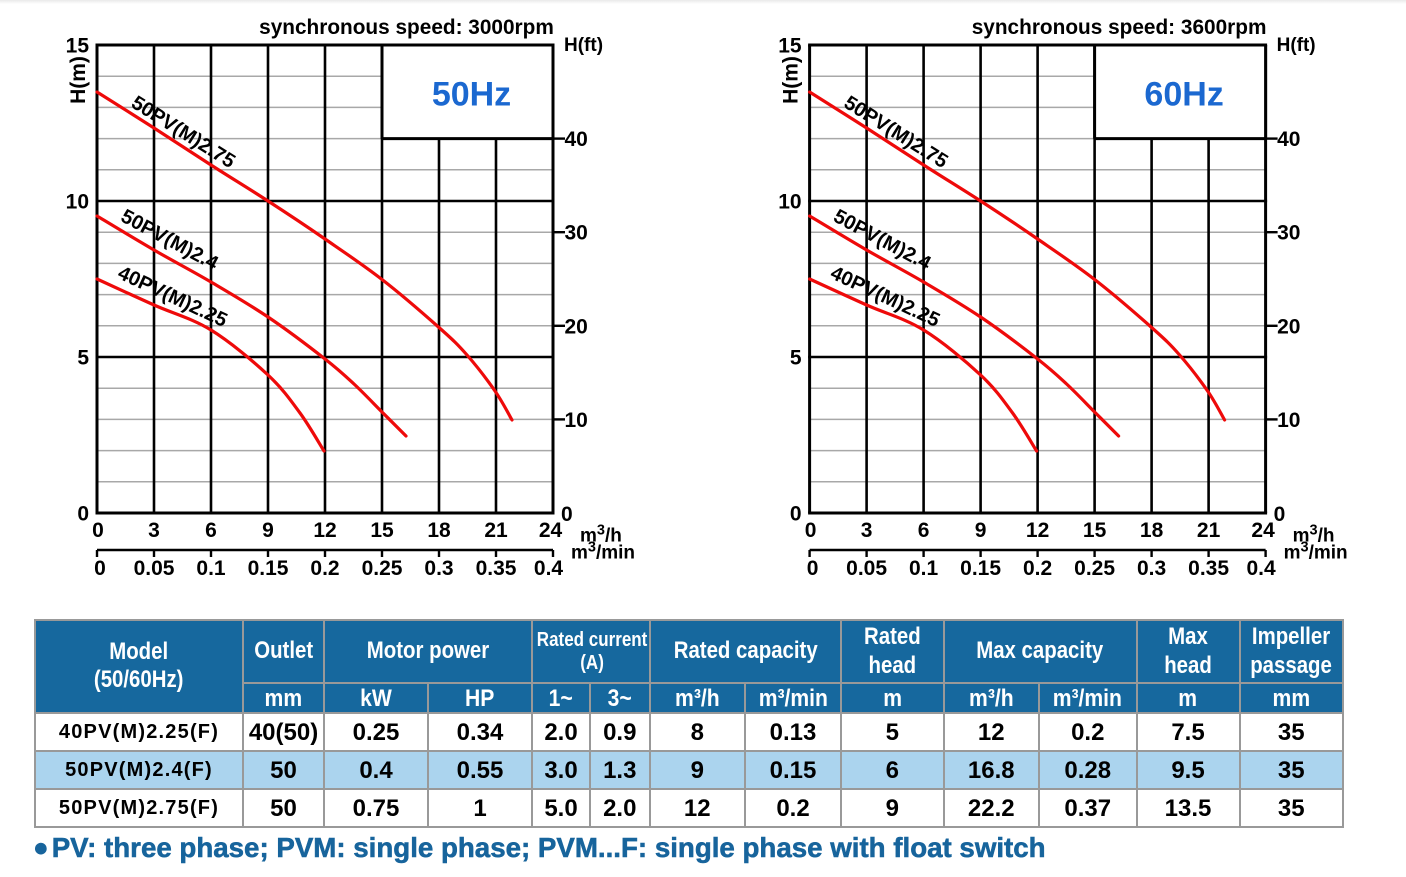  Describe the element at coordinates (1183, 95) in the screenshot. I see `svg-text: 60Hz` at that location.